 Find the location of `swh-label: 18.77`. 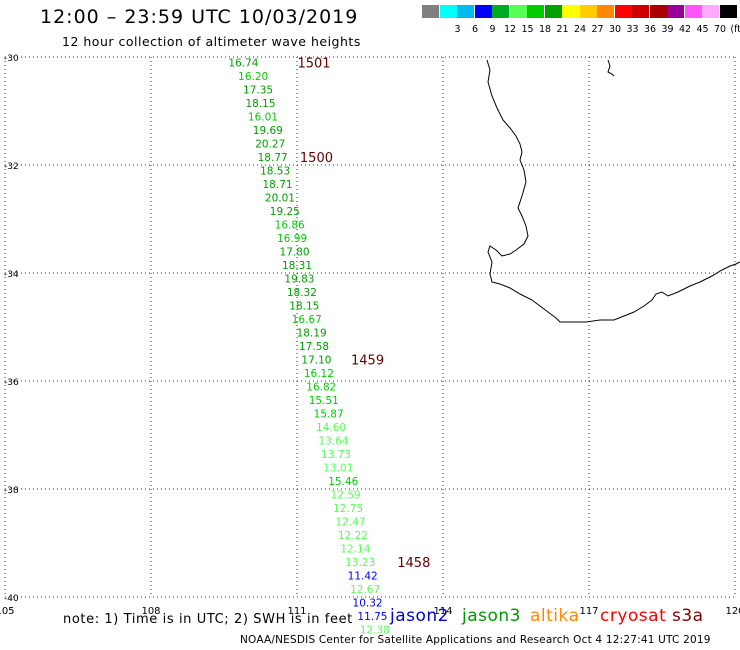

swh-label: 18.77 is located at coordinates (273, 158).